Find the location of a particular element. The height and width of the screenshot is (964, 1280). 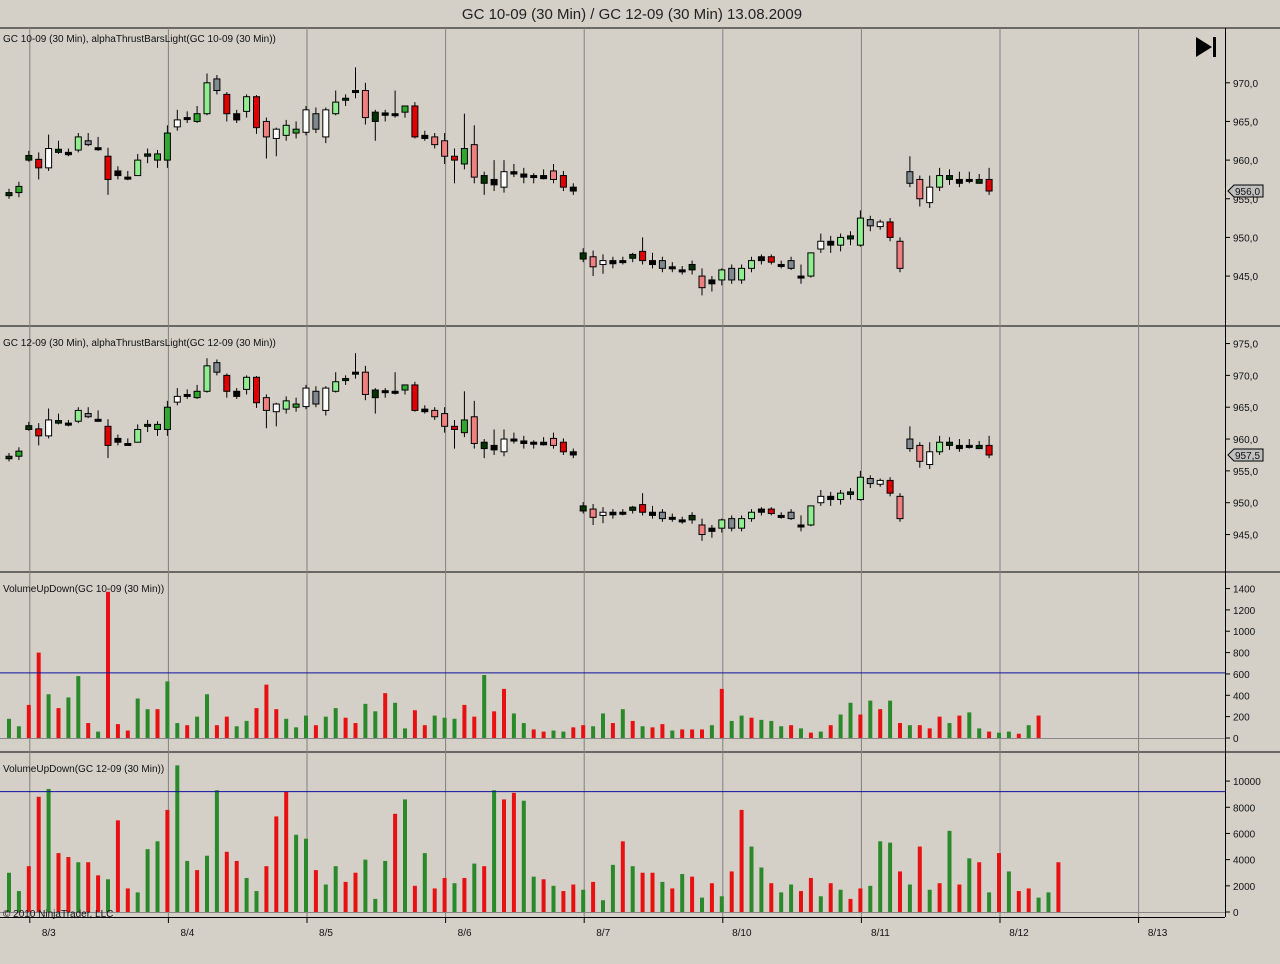

y-tick-label: 6000 is located at coordinates (1244, 834).